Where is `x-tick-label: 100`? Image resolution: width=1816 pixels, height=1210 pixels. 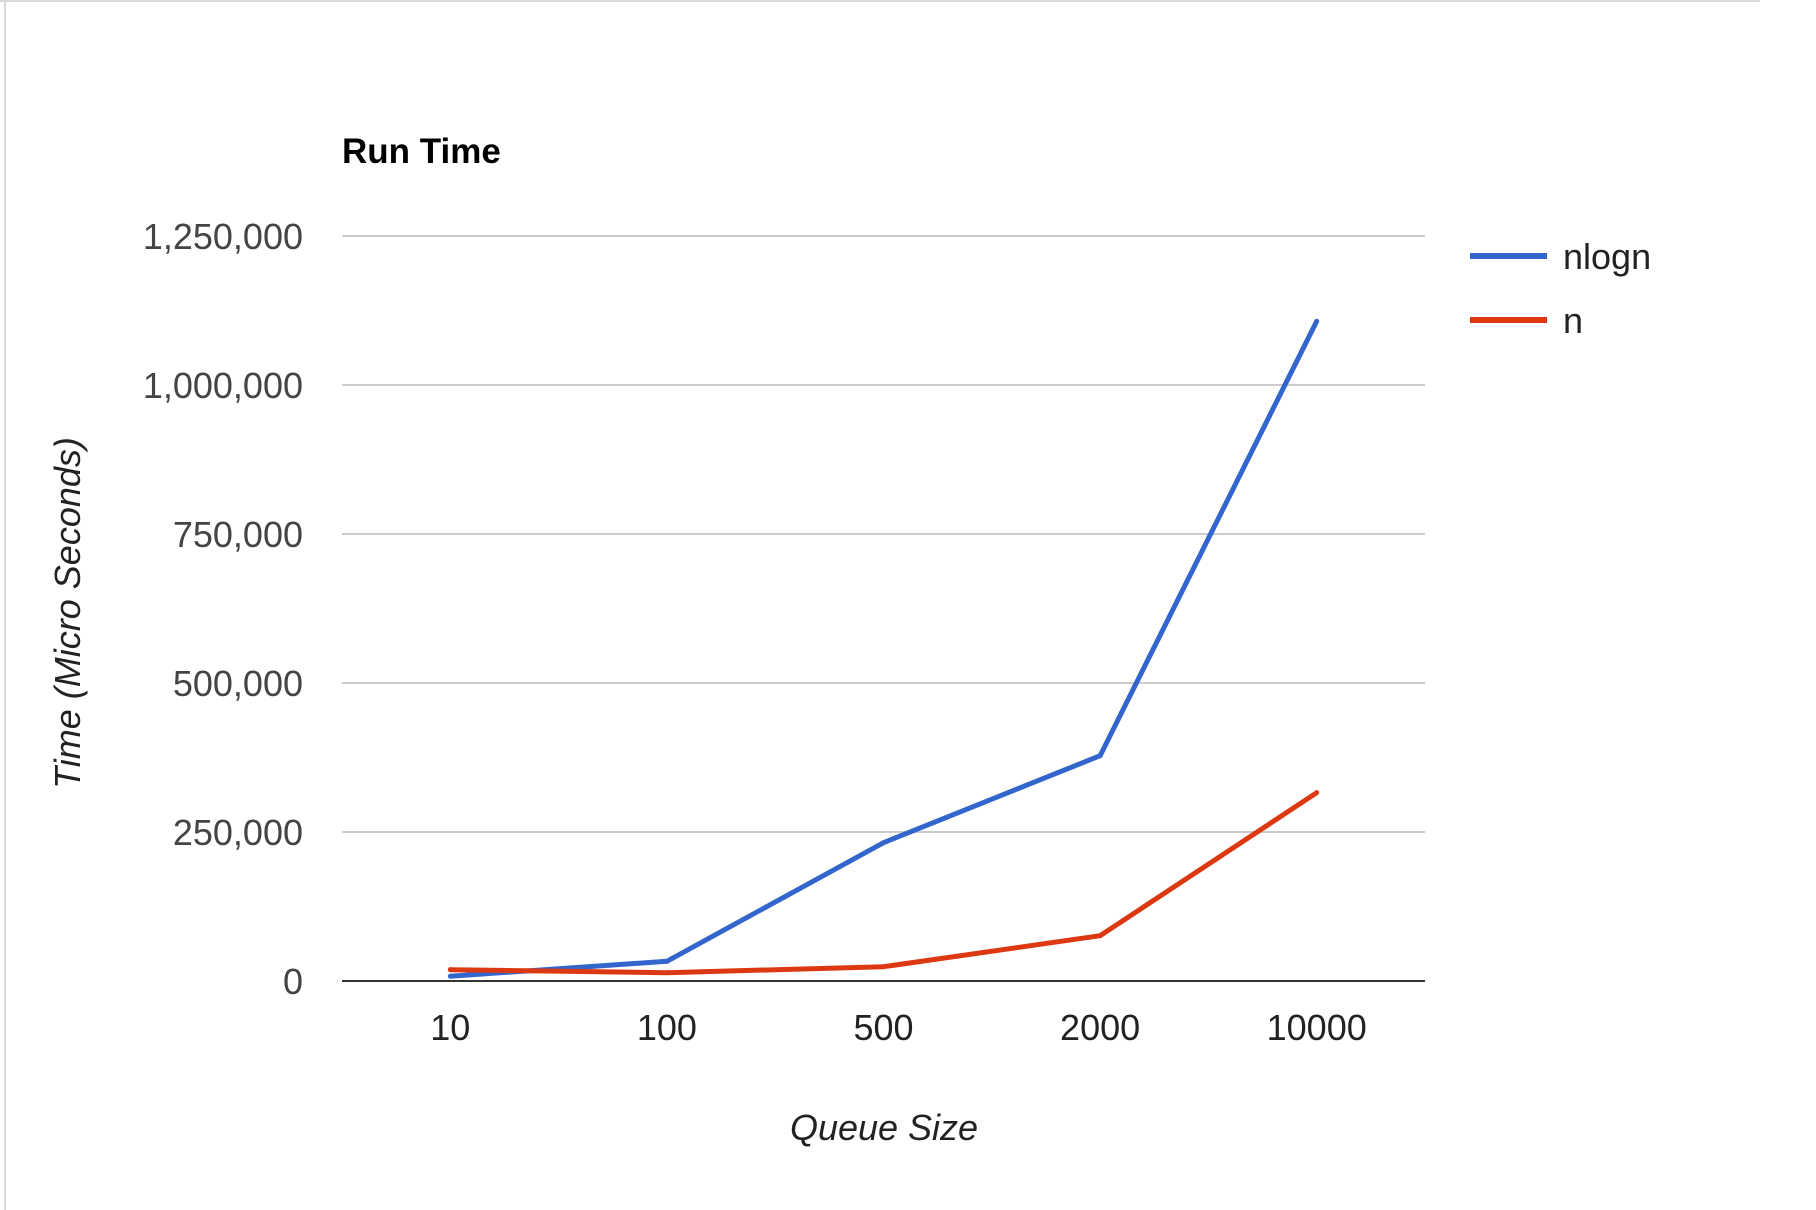 x-tick-label: 100 is located at coordinates (667, 1027).